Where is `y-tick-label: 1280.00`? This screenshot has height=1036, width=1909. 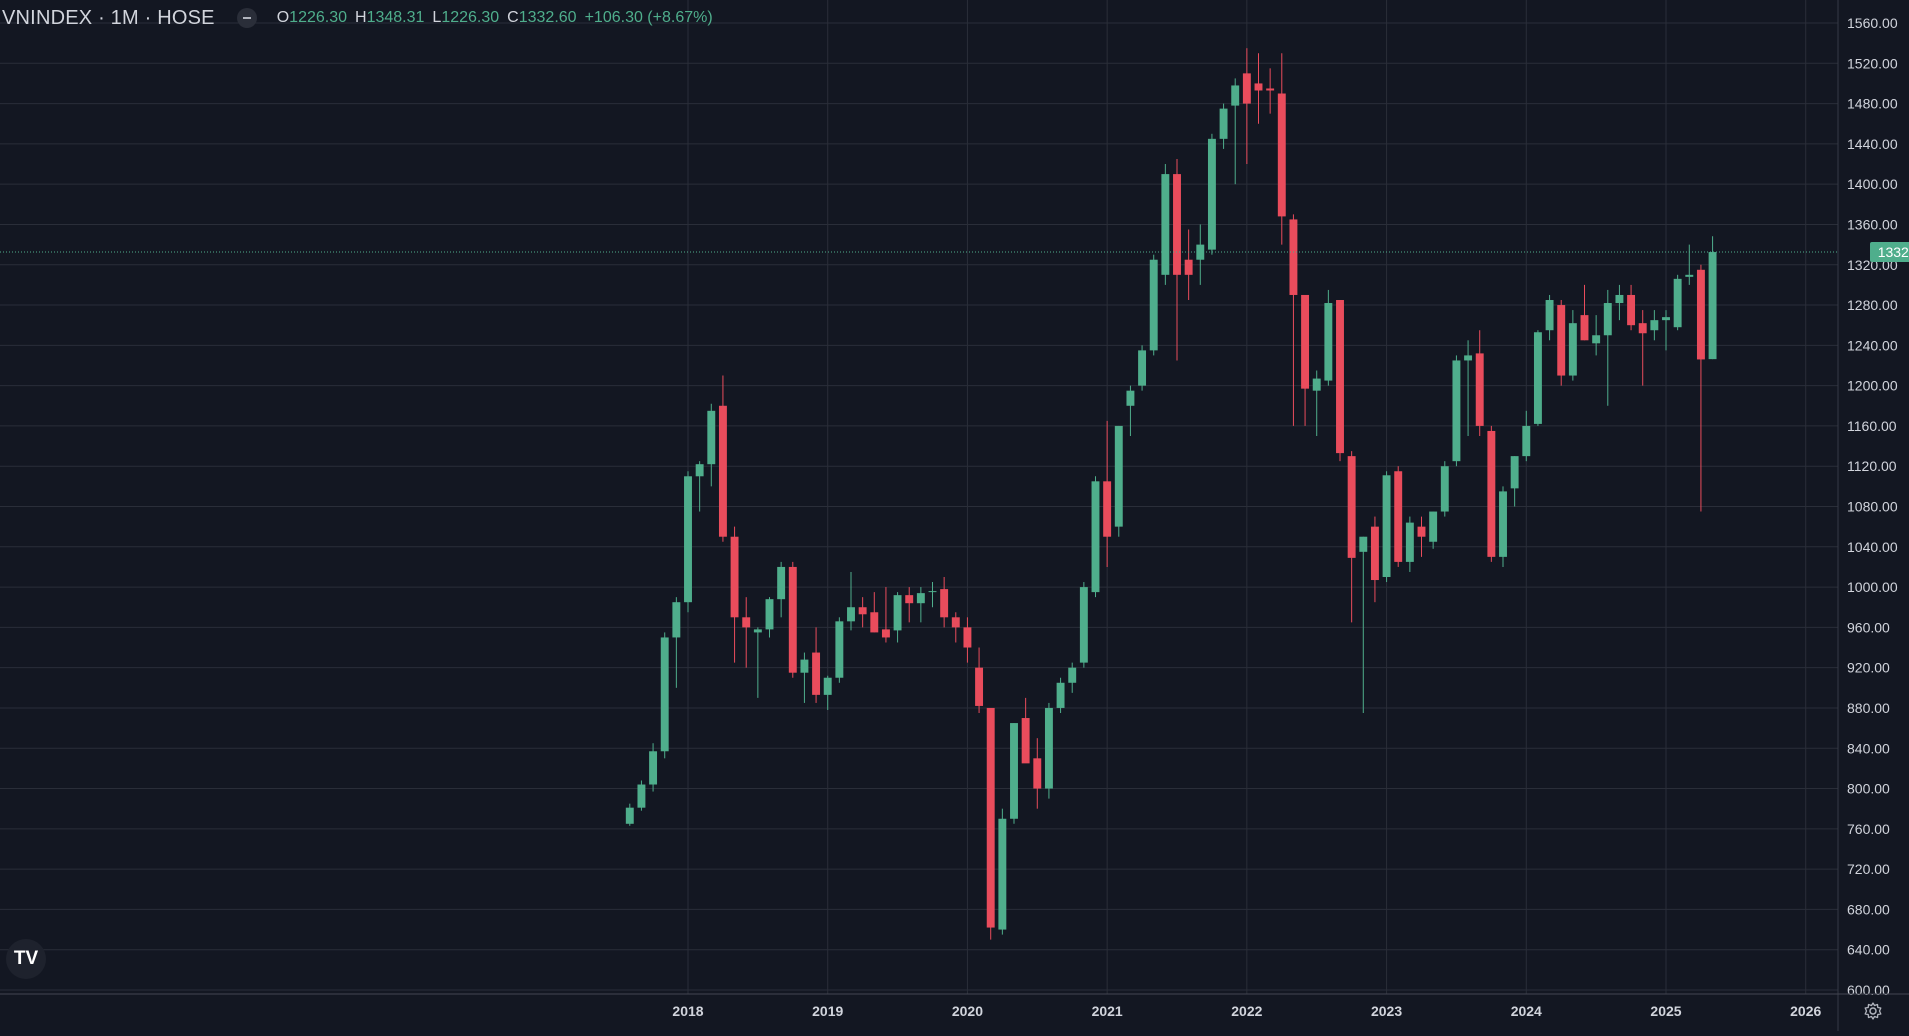
y-tick-label: 1280.00 is located at coordinates (1872, 305).